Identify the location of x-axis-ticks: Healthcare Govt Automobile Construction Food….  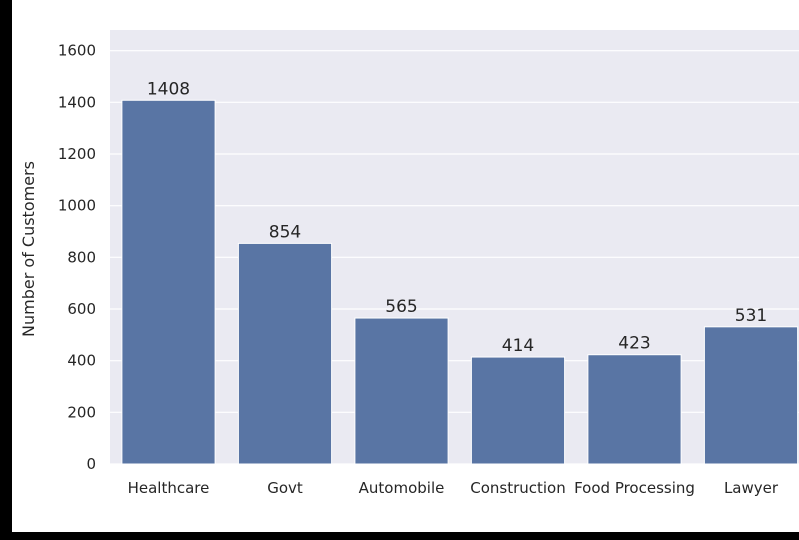
(453, 488).